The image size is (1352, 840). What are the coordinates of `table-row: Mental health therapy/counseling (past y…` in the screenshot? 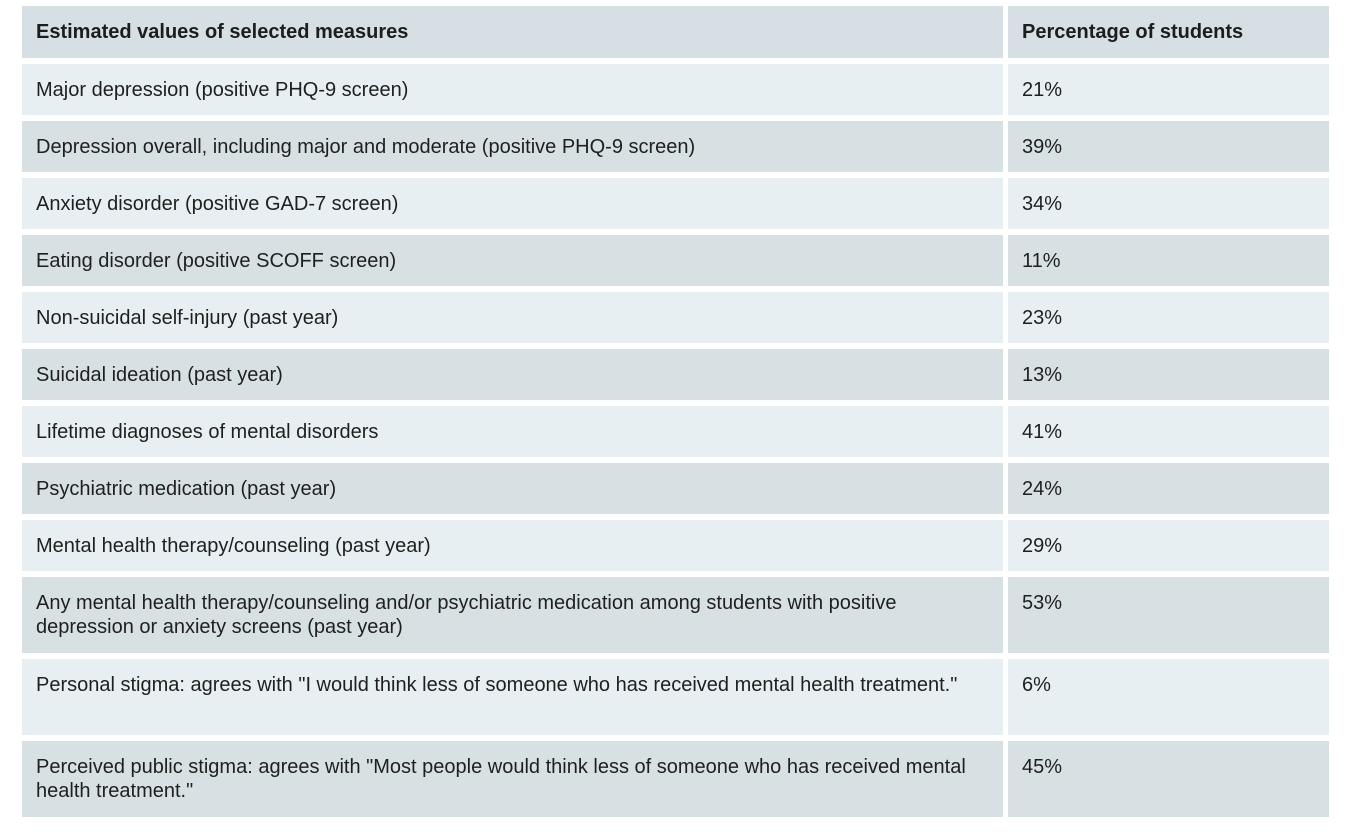 It's located at (675, 545).